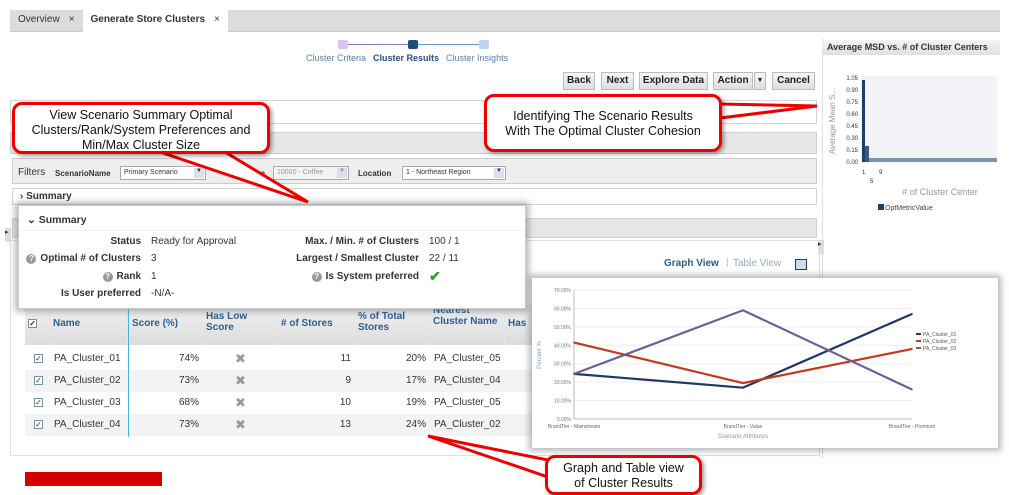  What do you see at coordinates (911, 47) in the screenshot?
I see `side-chart-title: Average MSD vs. # of Cluster Centers` at bounding box center [911, 47].